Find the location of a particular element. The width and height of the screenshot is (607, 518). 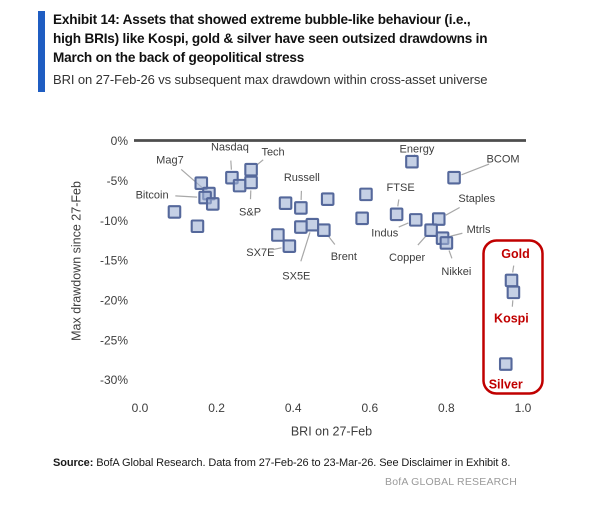

y-tick-label: -15% is located at coordinates (114, 261).